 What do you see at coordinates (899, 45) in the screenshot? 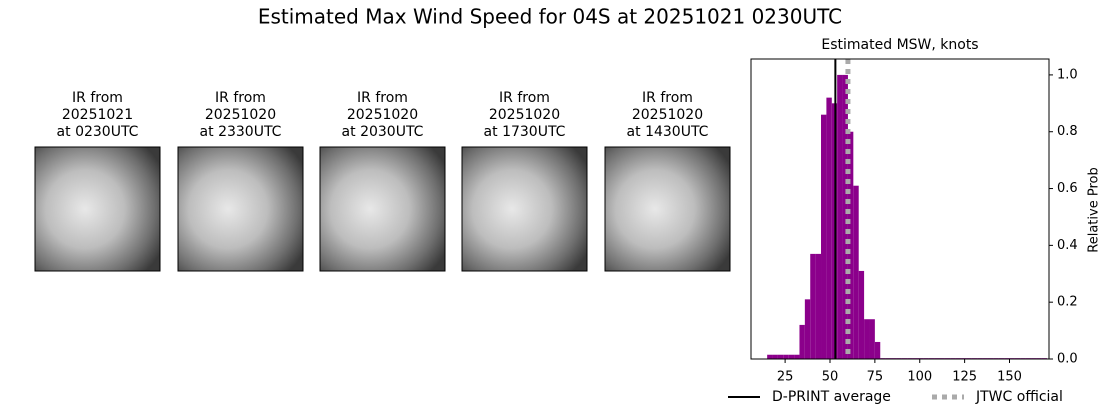
I see `hist-title: Estimated MSW, knots` at bounding box center [899, 45].